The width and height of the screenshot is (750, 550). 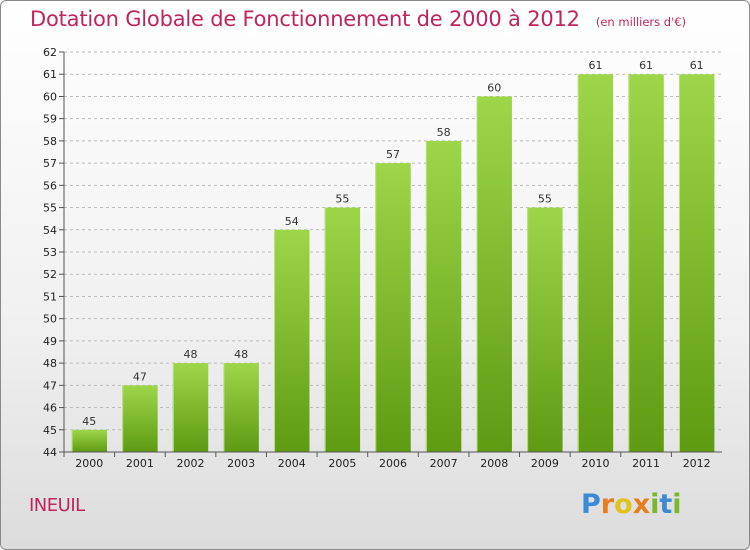 I want to click on value-label-2006: 57, so click(x=393, y=154).